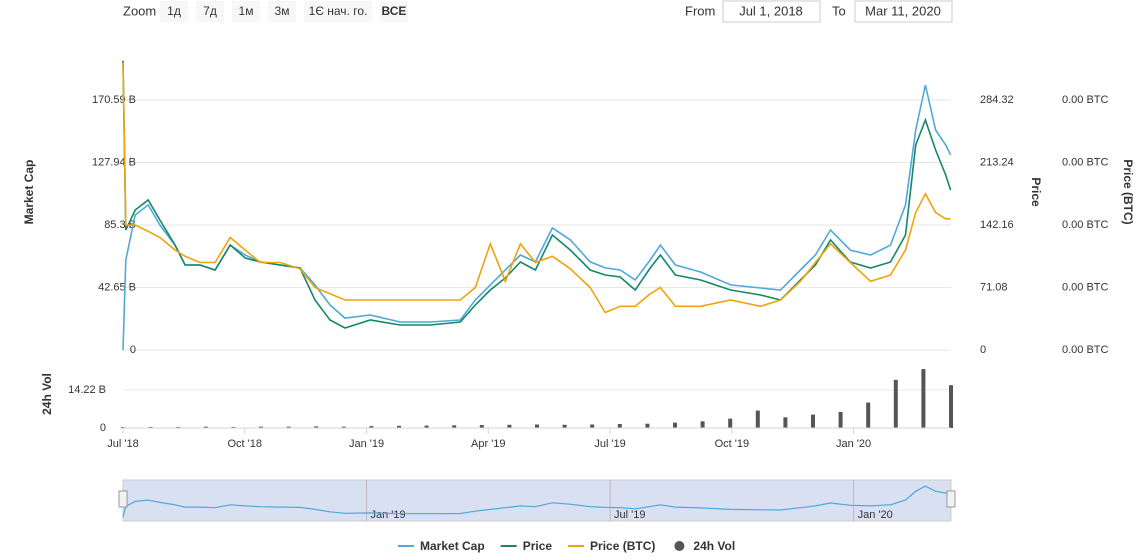 The image size is (1140, 560). Describe the element at coordinates (87, 390) in the screenshot. I see `volume-tick-label: 14.22 B` at that location.